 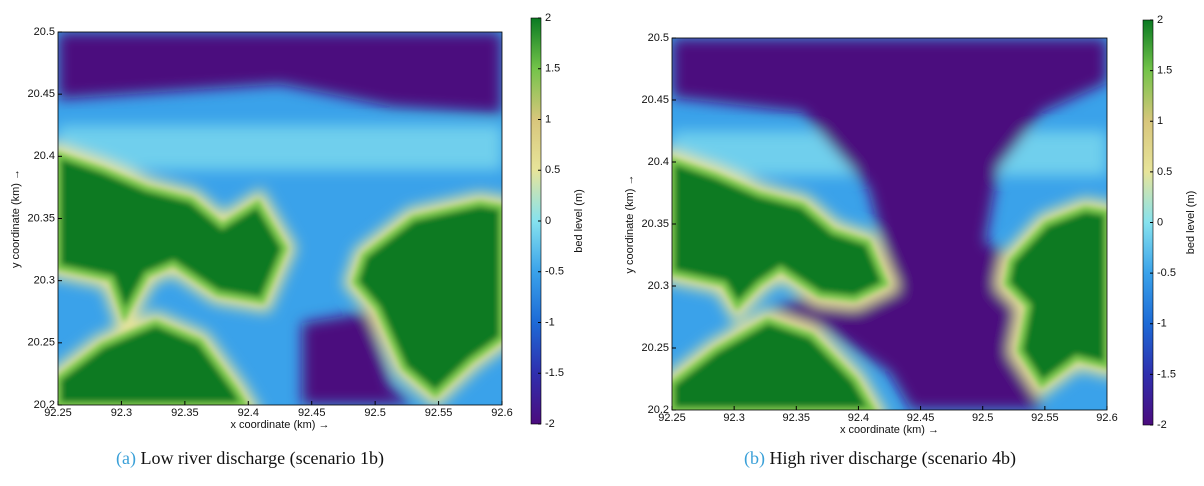 I want to click on caption: (a) Low river discharge (scenario 1b), so click(x=250, y=458).